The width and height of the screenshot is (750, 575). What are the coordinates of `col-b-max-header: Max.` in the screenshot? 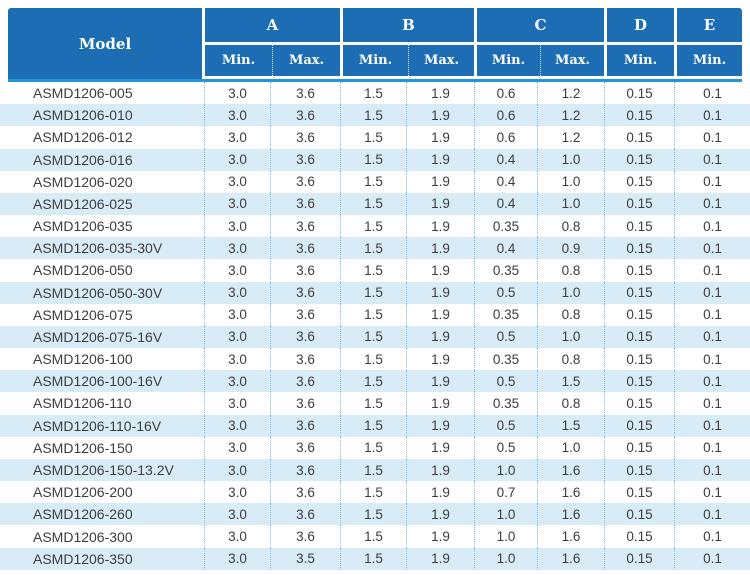 It's located at (441, 60).